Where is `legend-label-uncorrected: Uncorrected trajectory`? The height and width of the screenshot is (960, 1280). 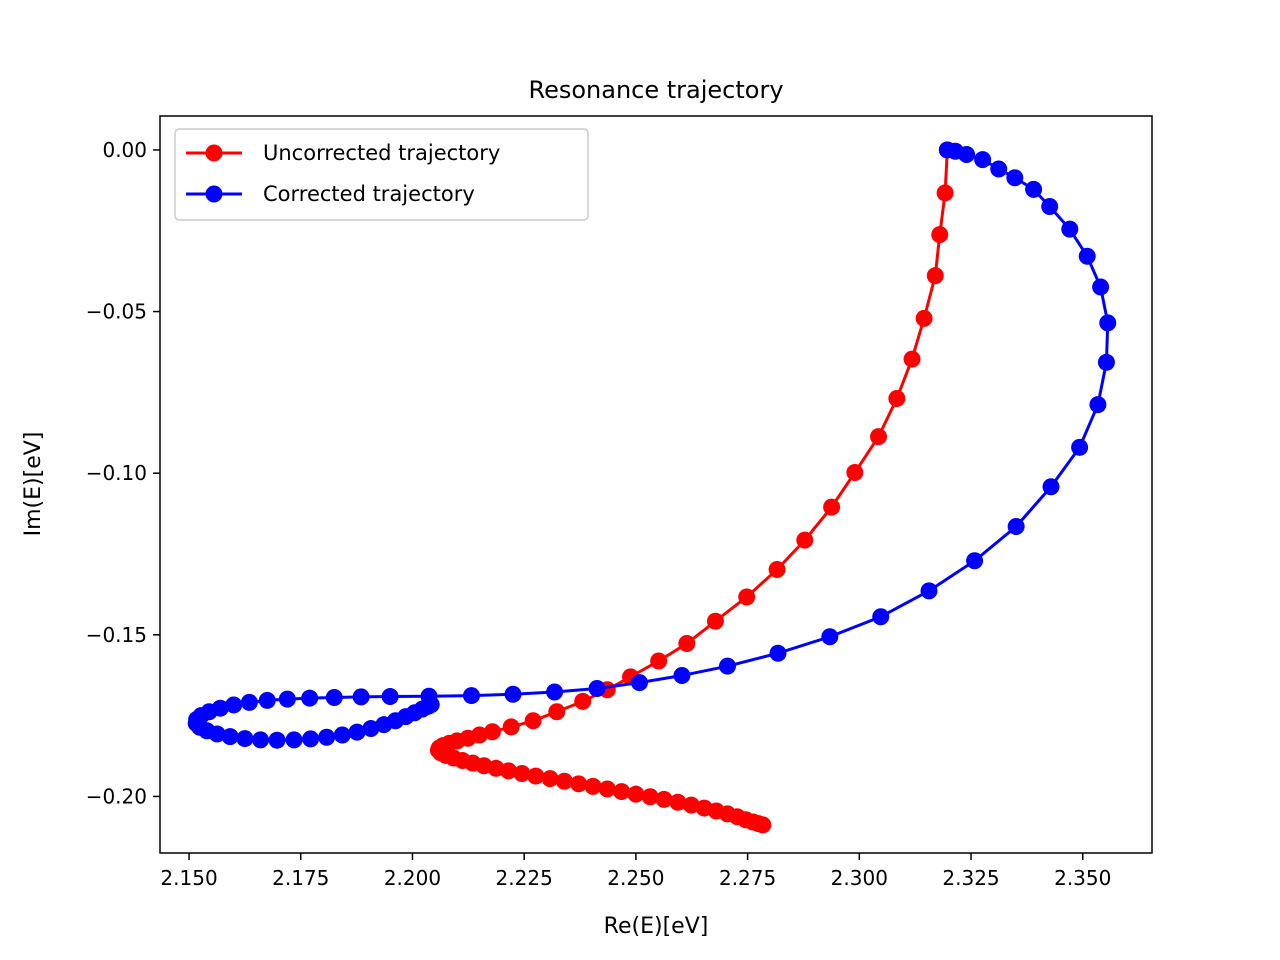
legend-label-uncorrected: Uncorrected trajectory is located at coordinates (381, 153).